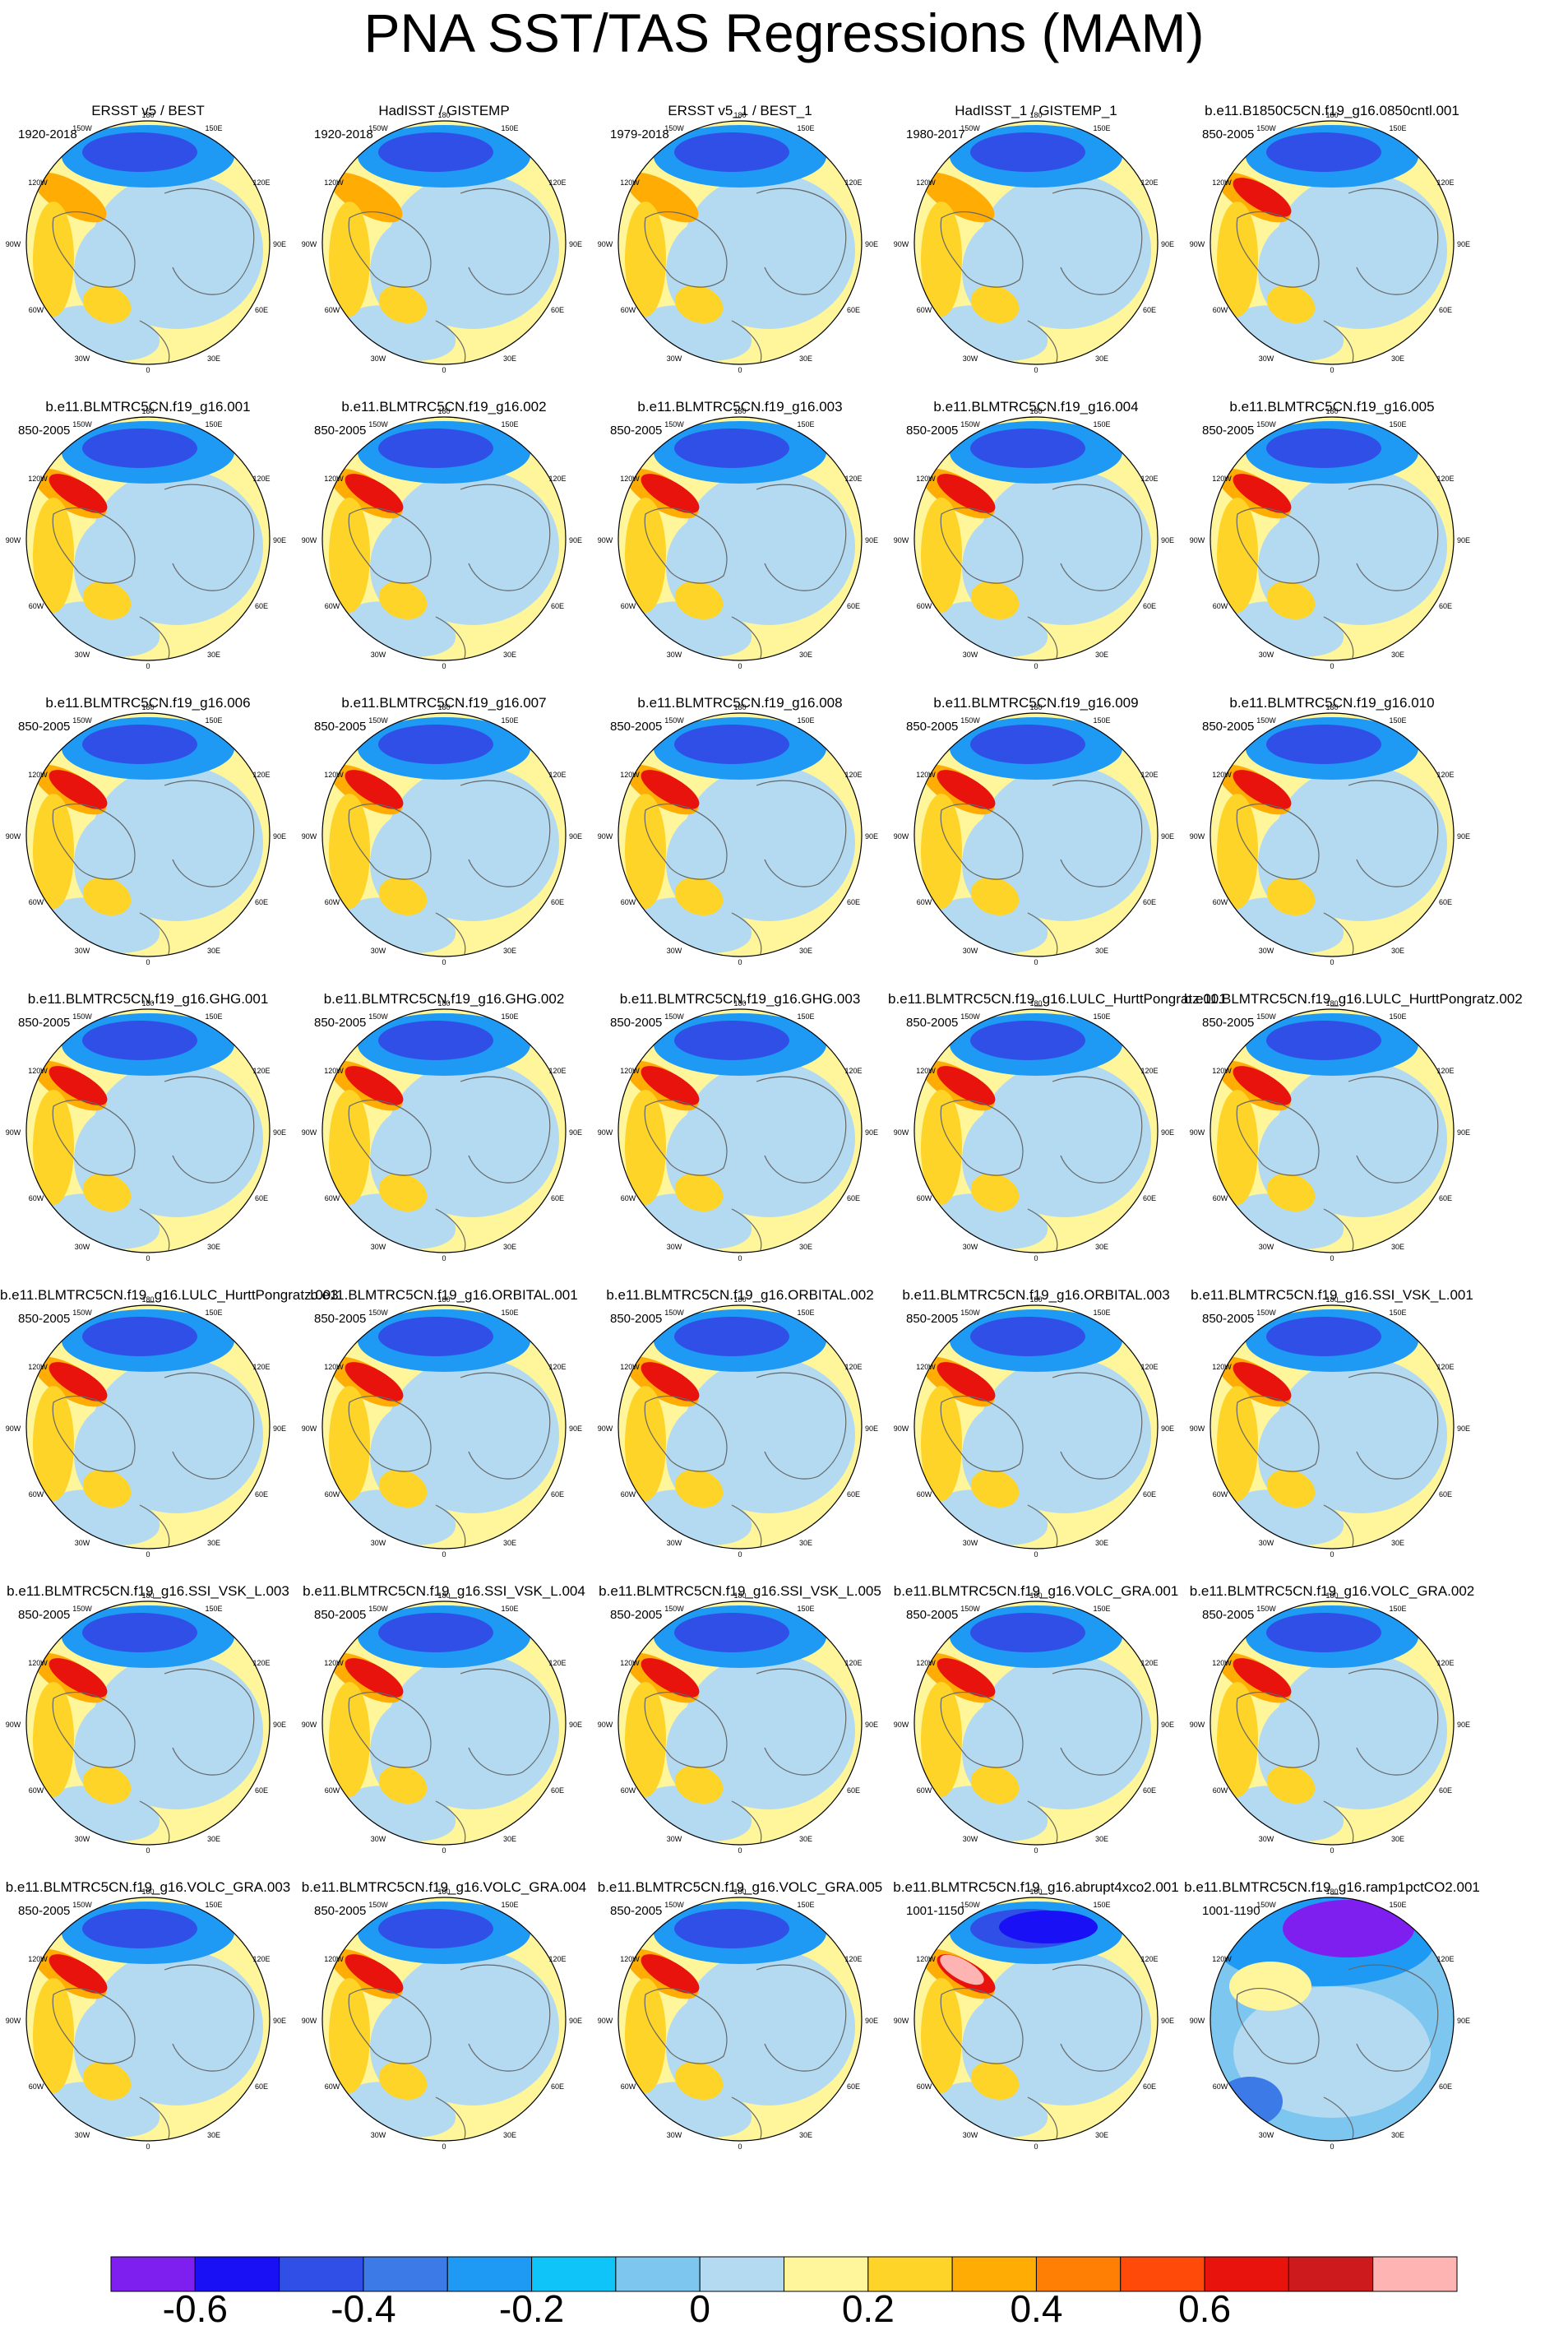 The image size is (1568, 2344). What do you see at coordinates (148, 1591) in the screenshot?
I see `panel-title: b.e11.BLMTRC5CN.f19_g16.SSI_VSK_L.003` at bounding box center [148, 1591].